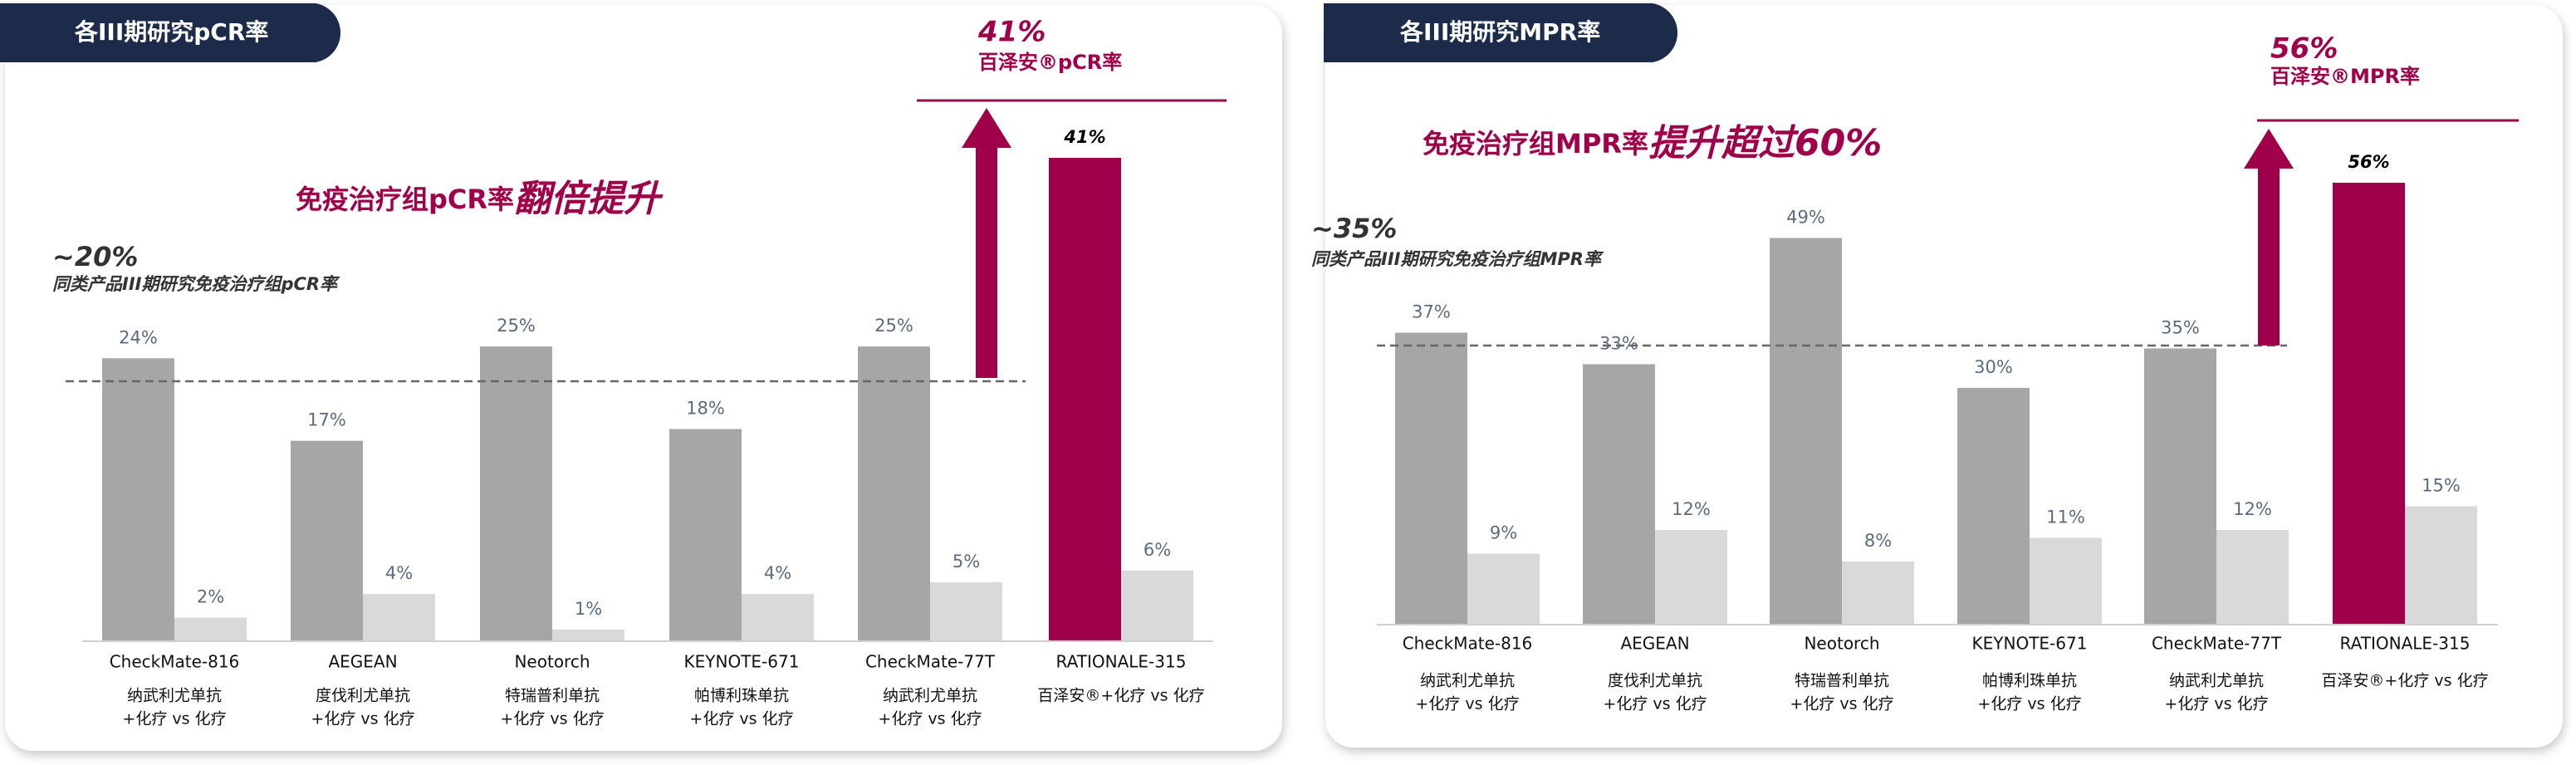 The width and height of the screenshot is (2576, 765). I want to click on reference-label: ~35%, so click(1354, 228).